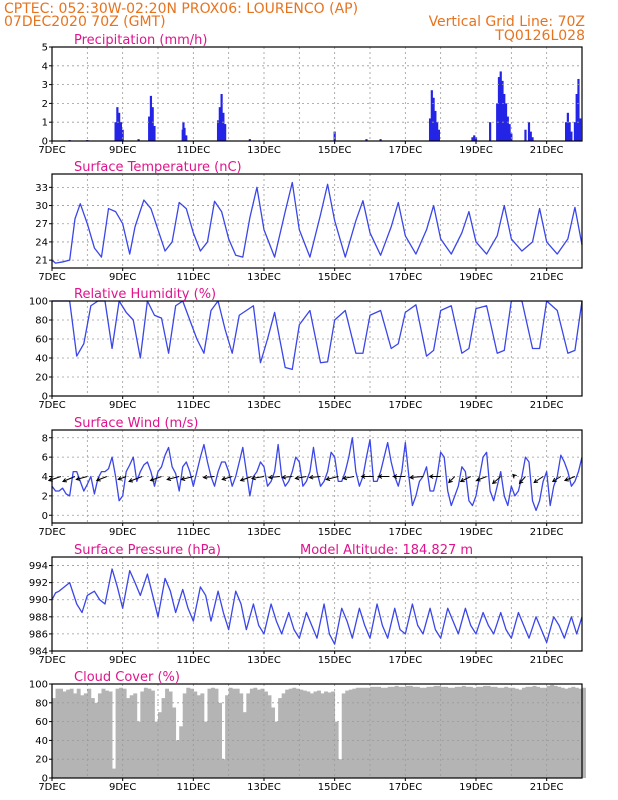 This screenshot has width=618, height=800. What do you see at coordinates (51, 405) in the screenshot?
I see `rh-xtick-label: 7DEC` at bounding box center [51, 405].